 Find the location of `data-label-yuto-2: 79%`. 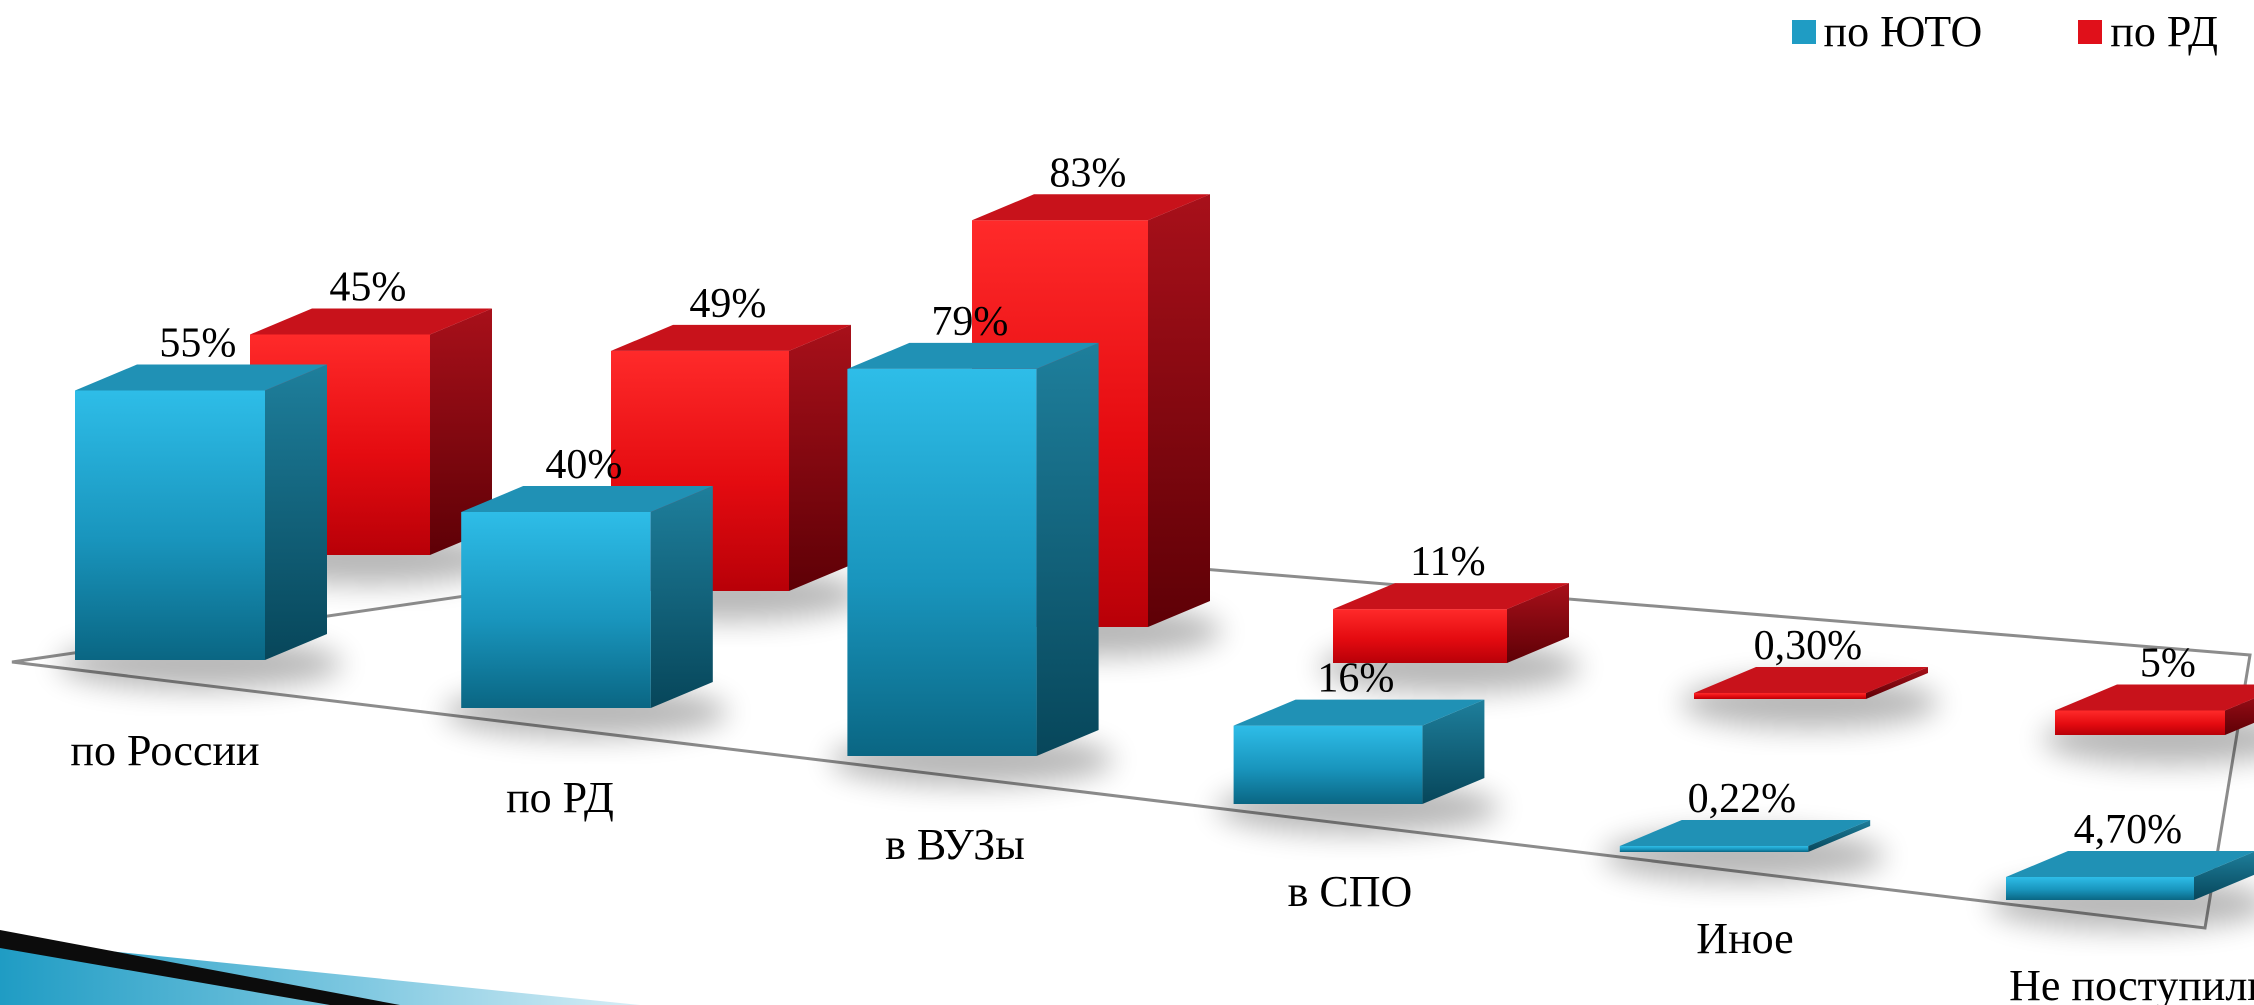

data-label-yuto-2: 79% is located at coordinates (969, 322).